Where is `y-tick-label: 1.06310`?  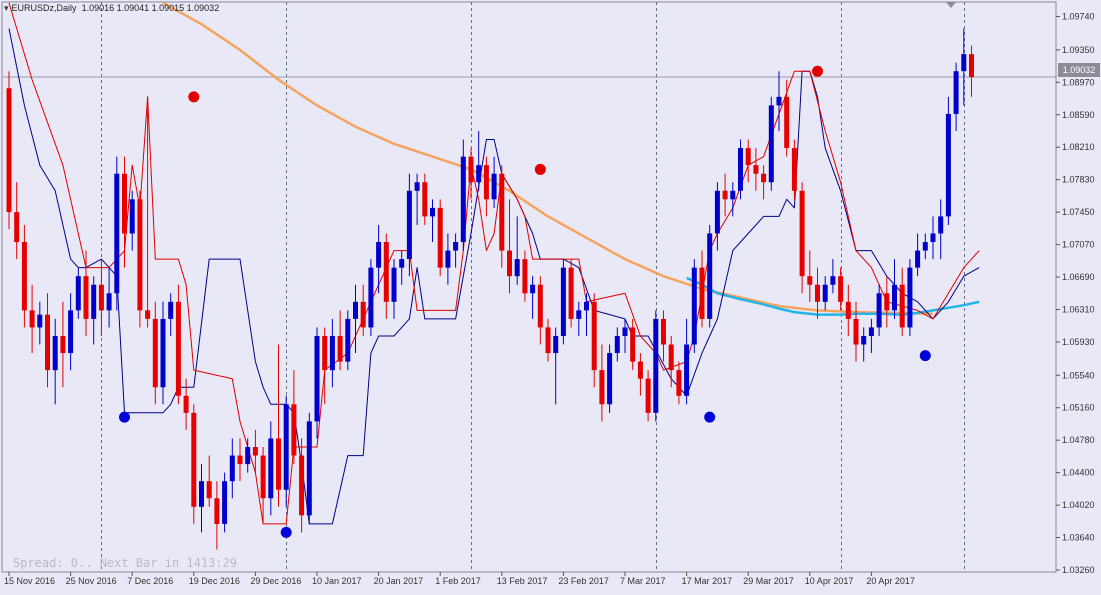 y-tick-label: 1.06310 is located at coordinates (1078, 309).